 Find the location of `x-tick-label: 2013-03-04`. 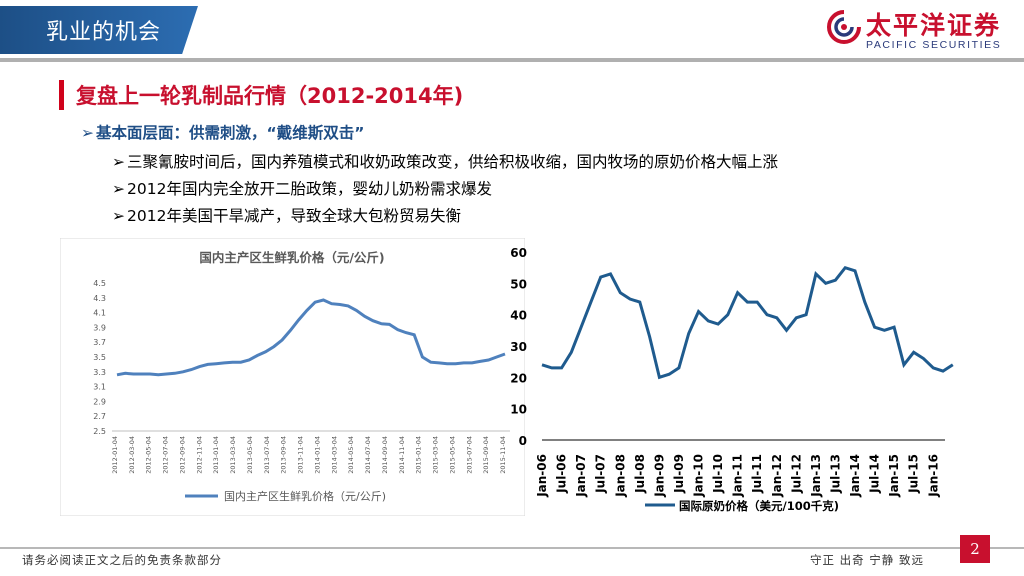

x-tick-label: 2013-03-04 is located at coordinates (233, 455).